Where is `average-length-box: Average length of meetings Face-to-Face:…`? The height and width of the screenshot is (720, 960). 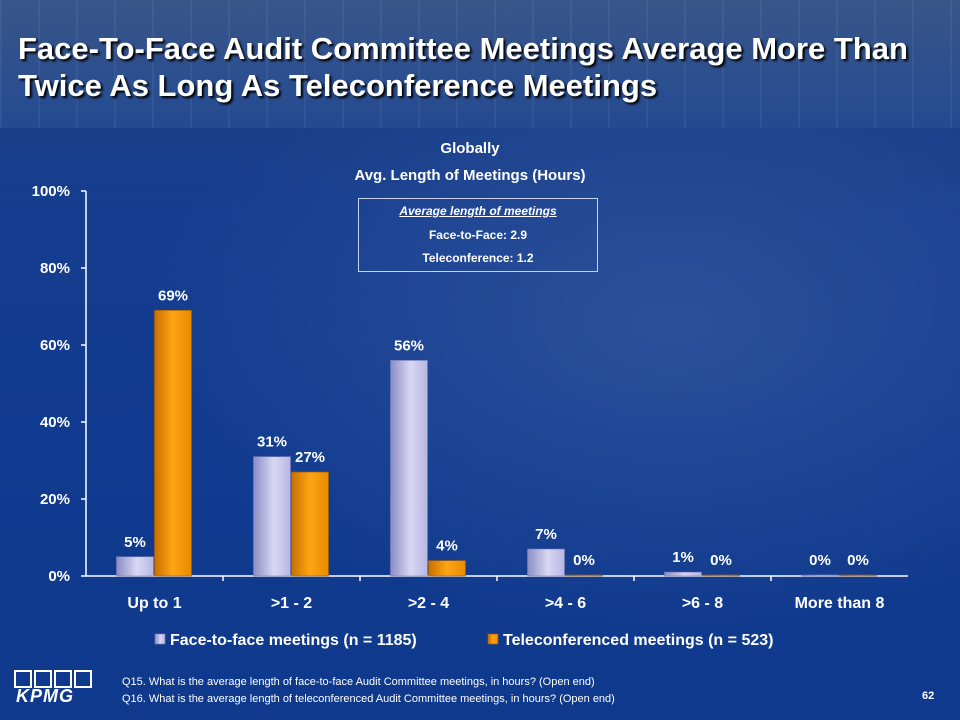 average-length-box: Average length of meetings Face-to-Face:… is located at coordinates (478, 235).